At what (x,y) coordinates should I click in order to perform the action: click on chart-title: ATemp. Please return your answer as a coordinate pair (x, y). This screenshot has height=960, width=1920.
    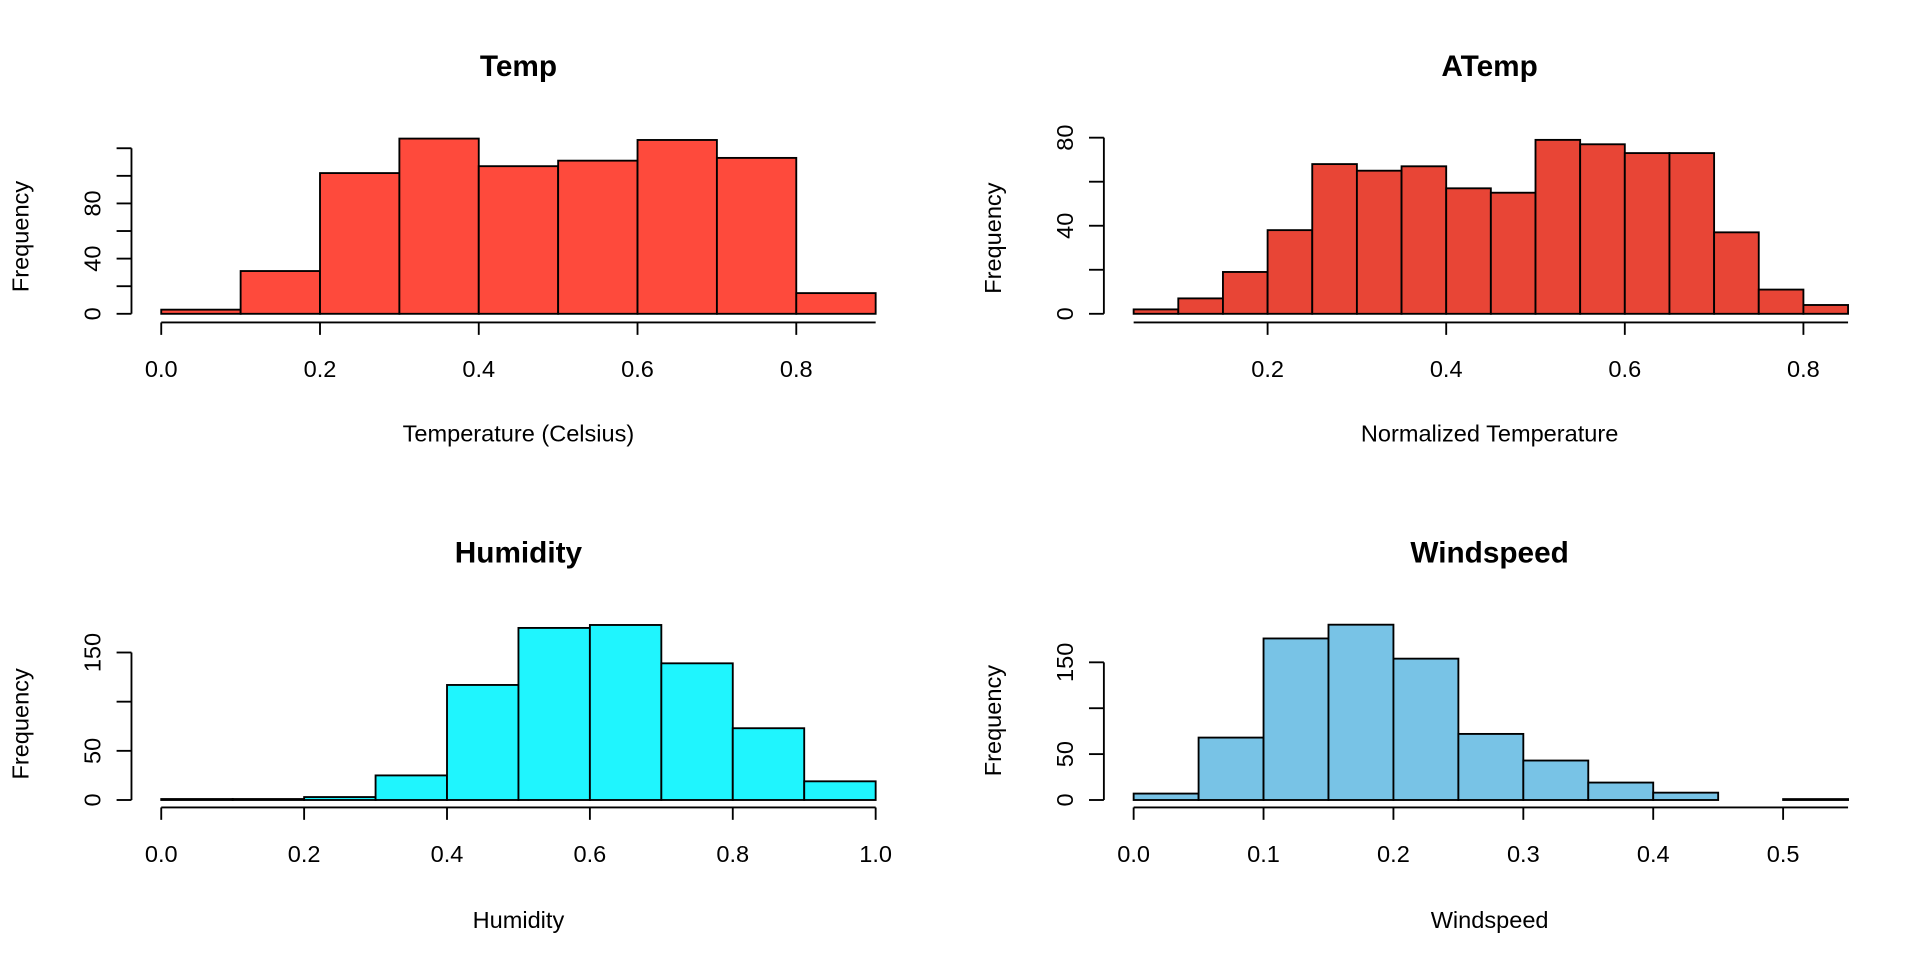
    Looking at the image, I should click on (1489, 66).